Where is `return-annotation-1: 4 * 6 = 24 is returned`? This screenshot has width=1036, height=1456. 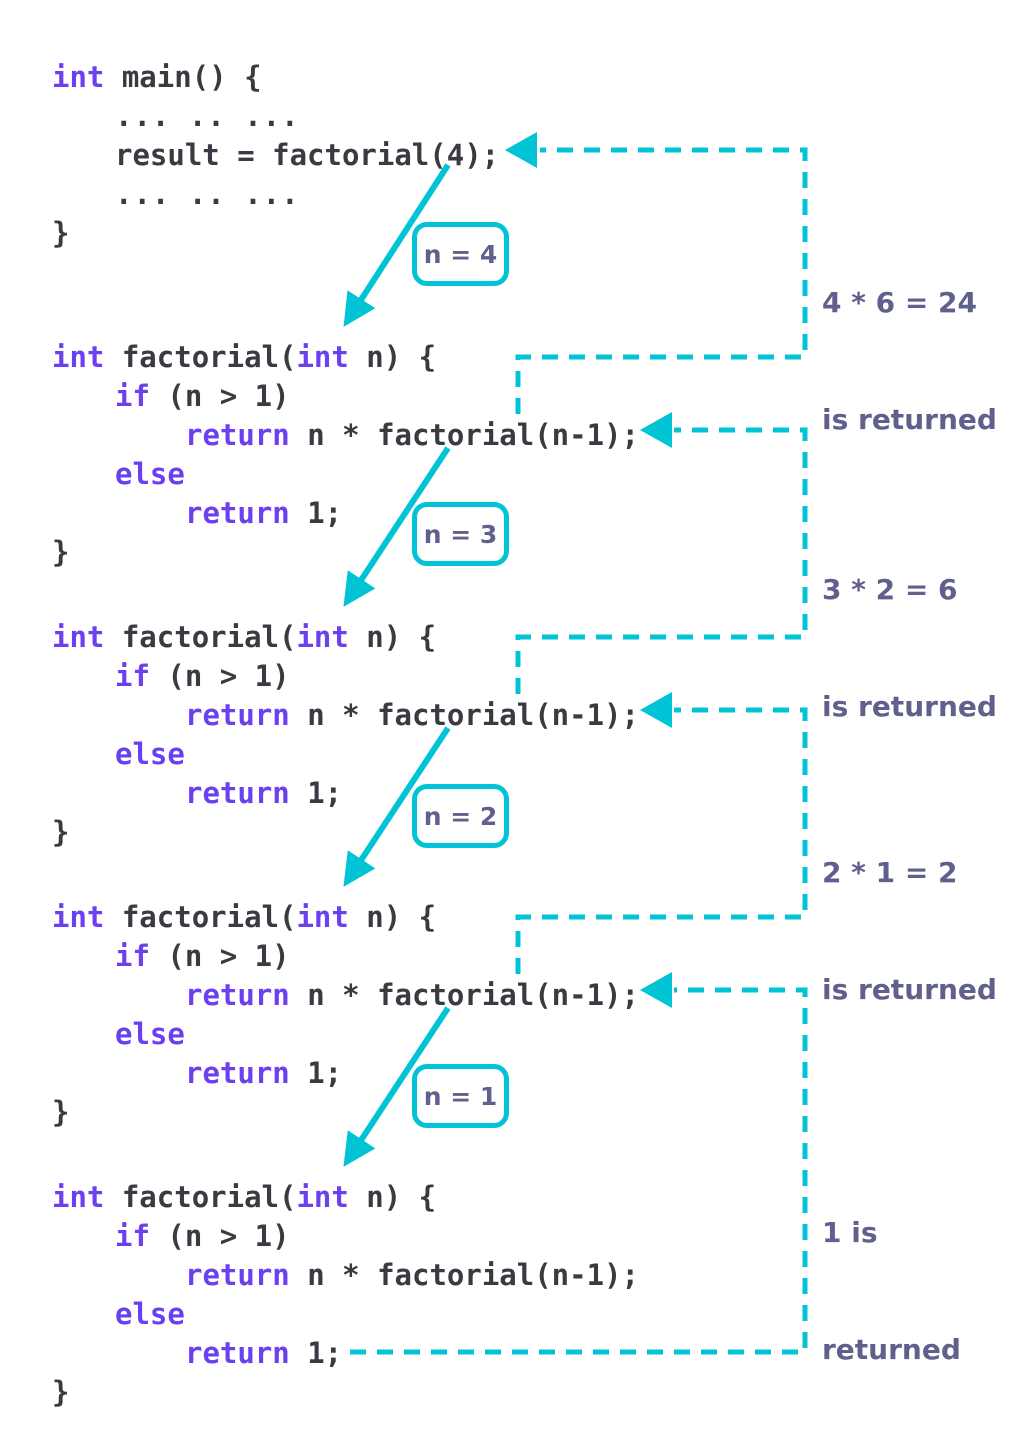 return-annotation-1: 4 * 6 = 24 is returned is located at coordinates (909, 361).